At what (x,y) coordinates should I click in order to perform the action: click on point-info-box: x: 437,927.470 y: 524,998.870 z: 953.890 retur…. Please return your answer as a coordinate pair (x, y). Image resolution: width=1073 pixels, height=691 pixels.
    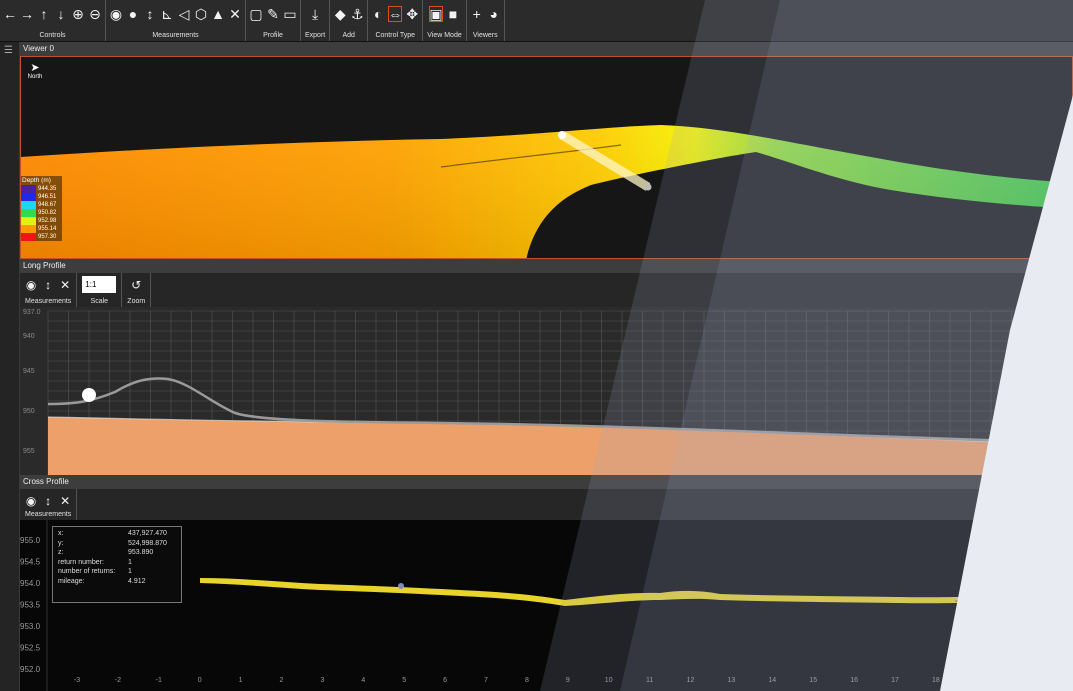
    Looking at the image, I should click on (117, 564).